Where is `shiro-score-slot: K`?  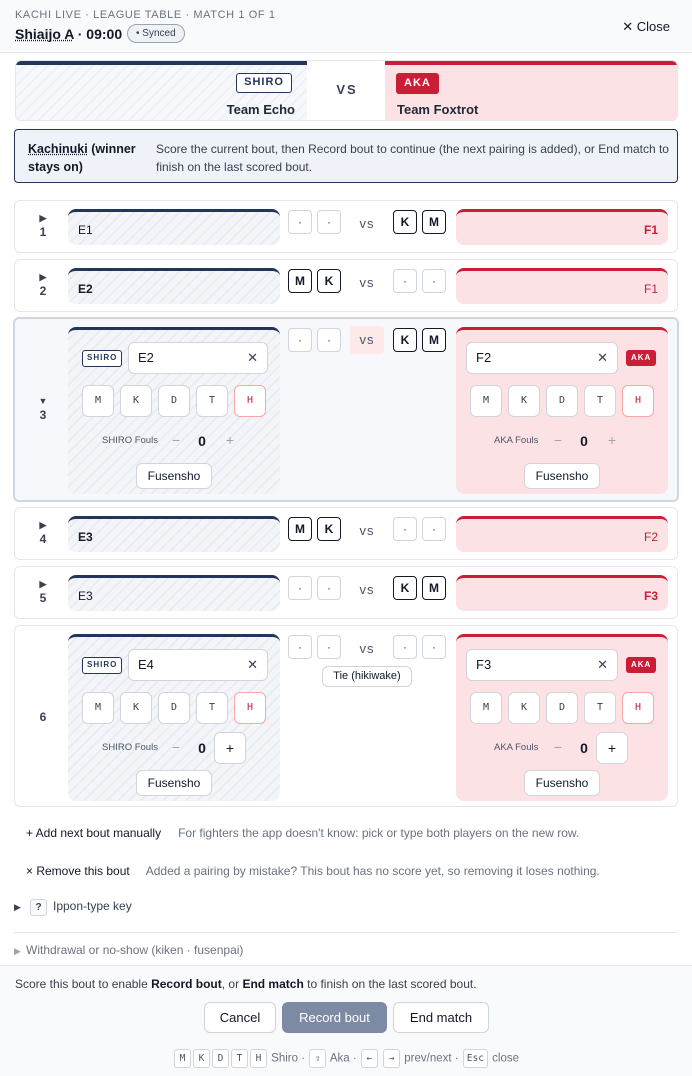
shiro-score-slot: K is located at coordinates (329, 529).